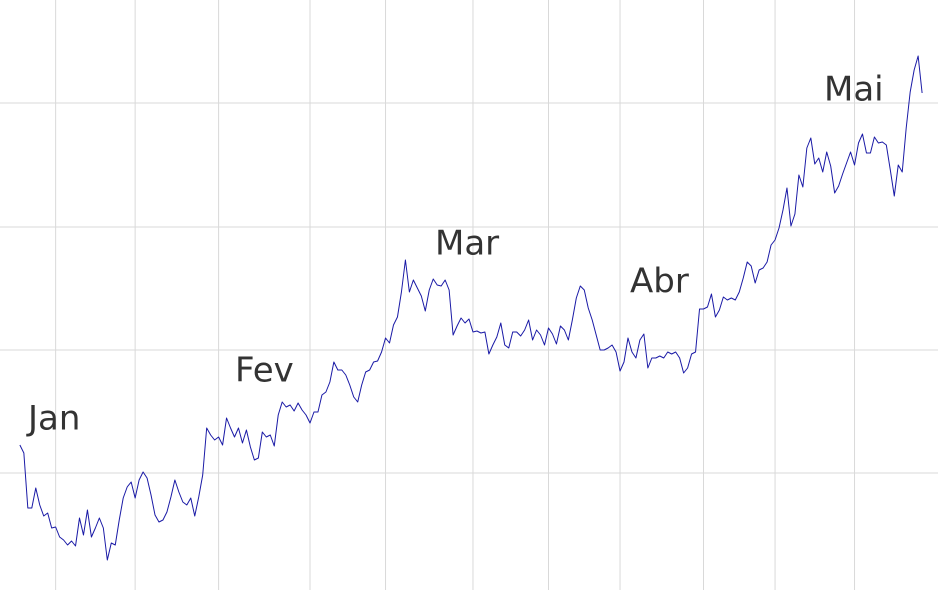  I want to click on month-annotation: Mai, so click(854, 90).